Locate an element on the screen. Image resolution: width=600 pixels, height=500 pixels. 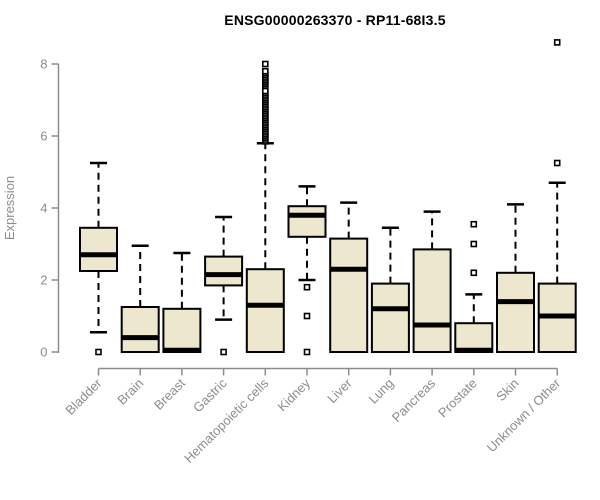
x-tick-label-liver: Liver is located at coordinates (339, 390).